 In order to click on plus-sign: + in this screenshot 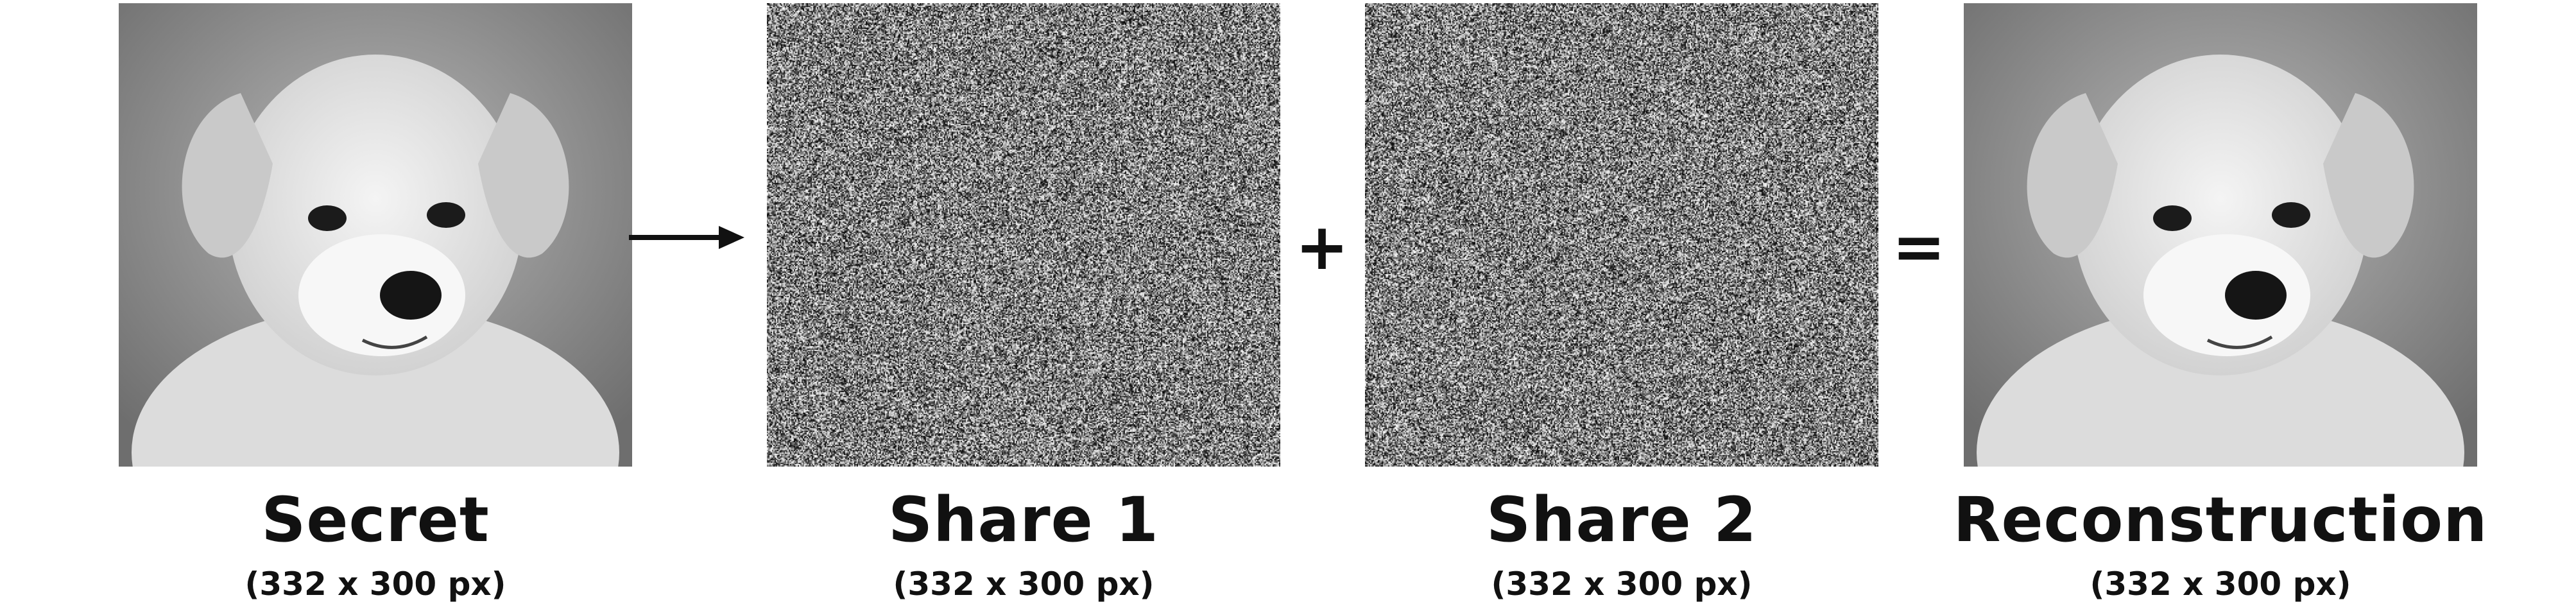, I will do `click(1322, 247)`.